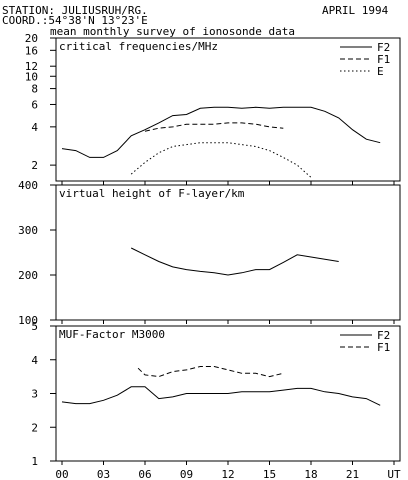 The height and width of the screenshot is (480, 408). What do you see at coordinates (28, 230) in the screenshot?
I see `y-tick-label: 300` at bounding box center [28, 230].